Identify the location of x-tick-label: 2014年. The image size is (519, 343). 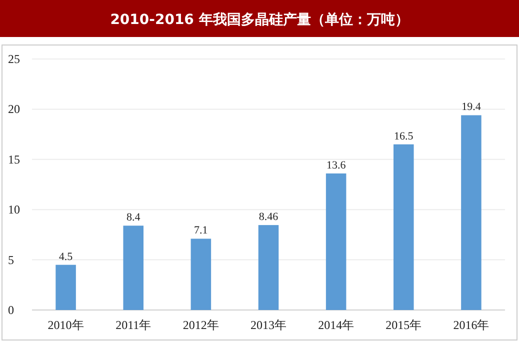
(336, 325).